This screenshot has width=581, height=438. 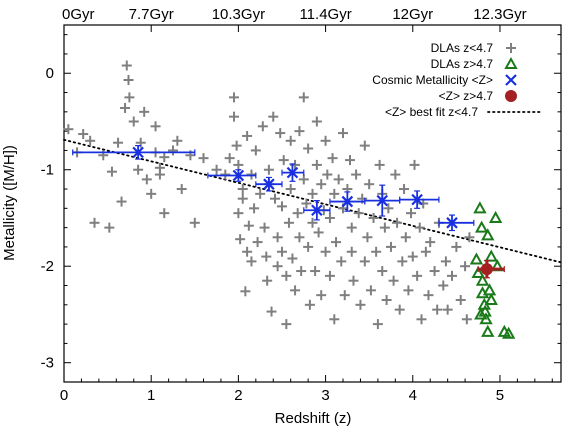 What do you see at coordinates (78, 14) in the screenshot?
I see `top-axis-label: 0Gyr` at bounding box center [78, 14].